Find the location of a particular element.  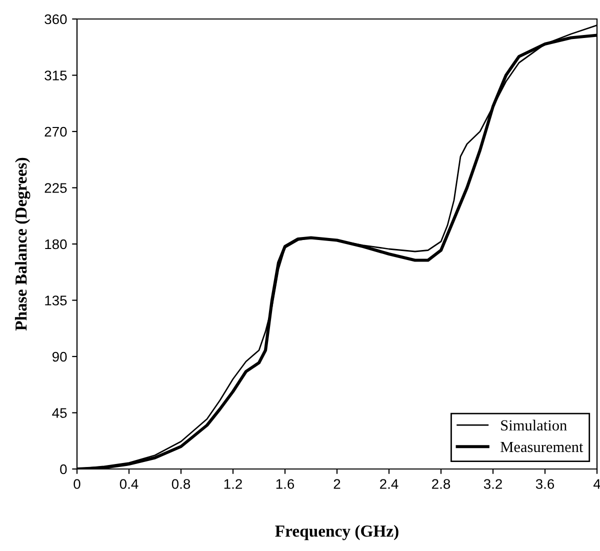

x-axis-title: Frequency (GHz) is located at coordinates (336, 532).